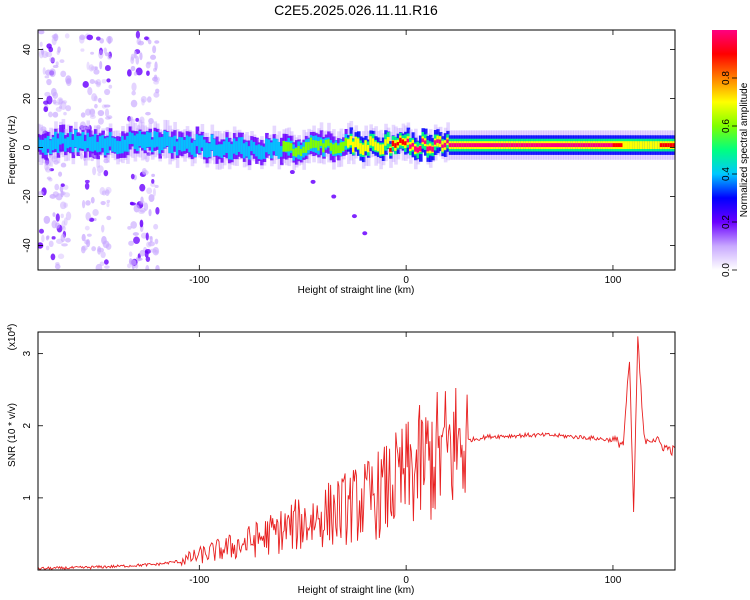 This screenshot has height=600, width=750. I want to click on spectrogram-y-tick-label: 40, so click(27, 50).